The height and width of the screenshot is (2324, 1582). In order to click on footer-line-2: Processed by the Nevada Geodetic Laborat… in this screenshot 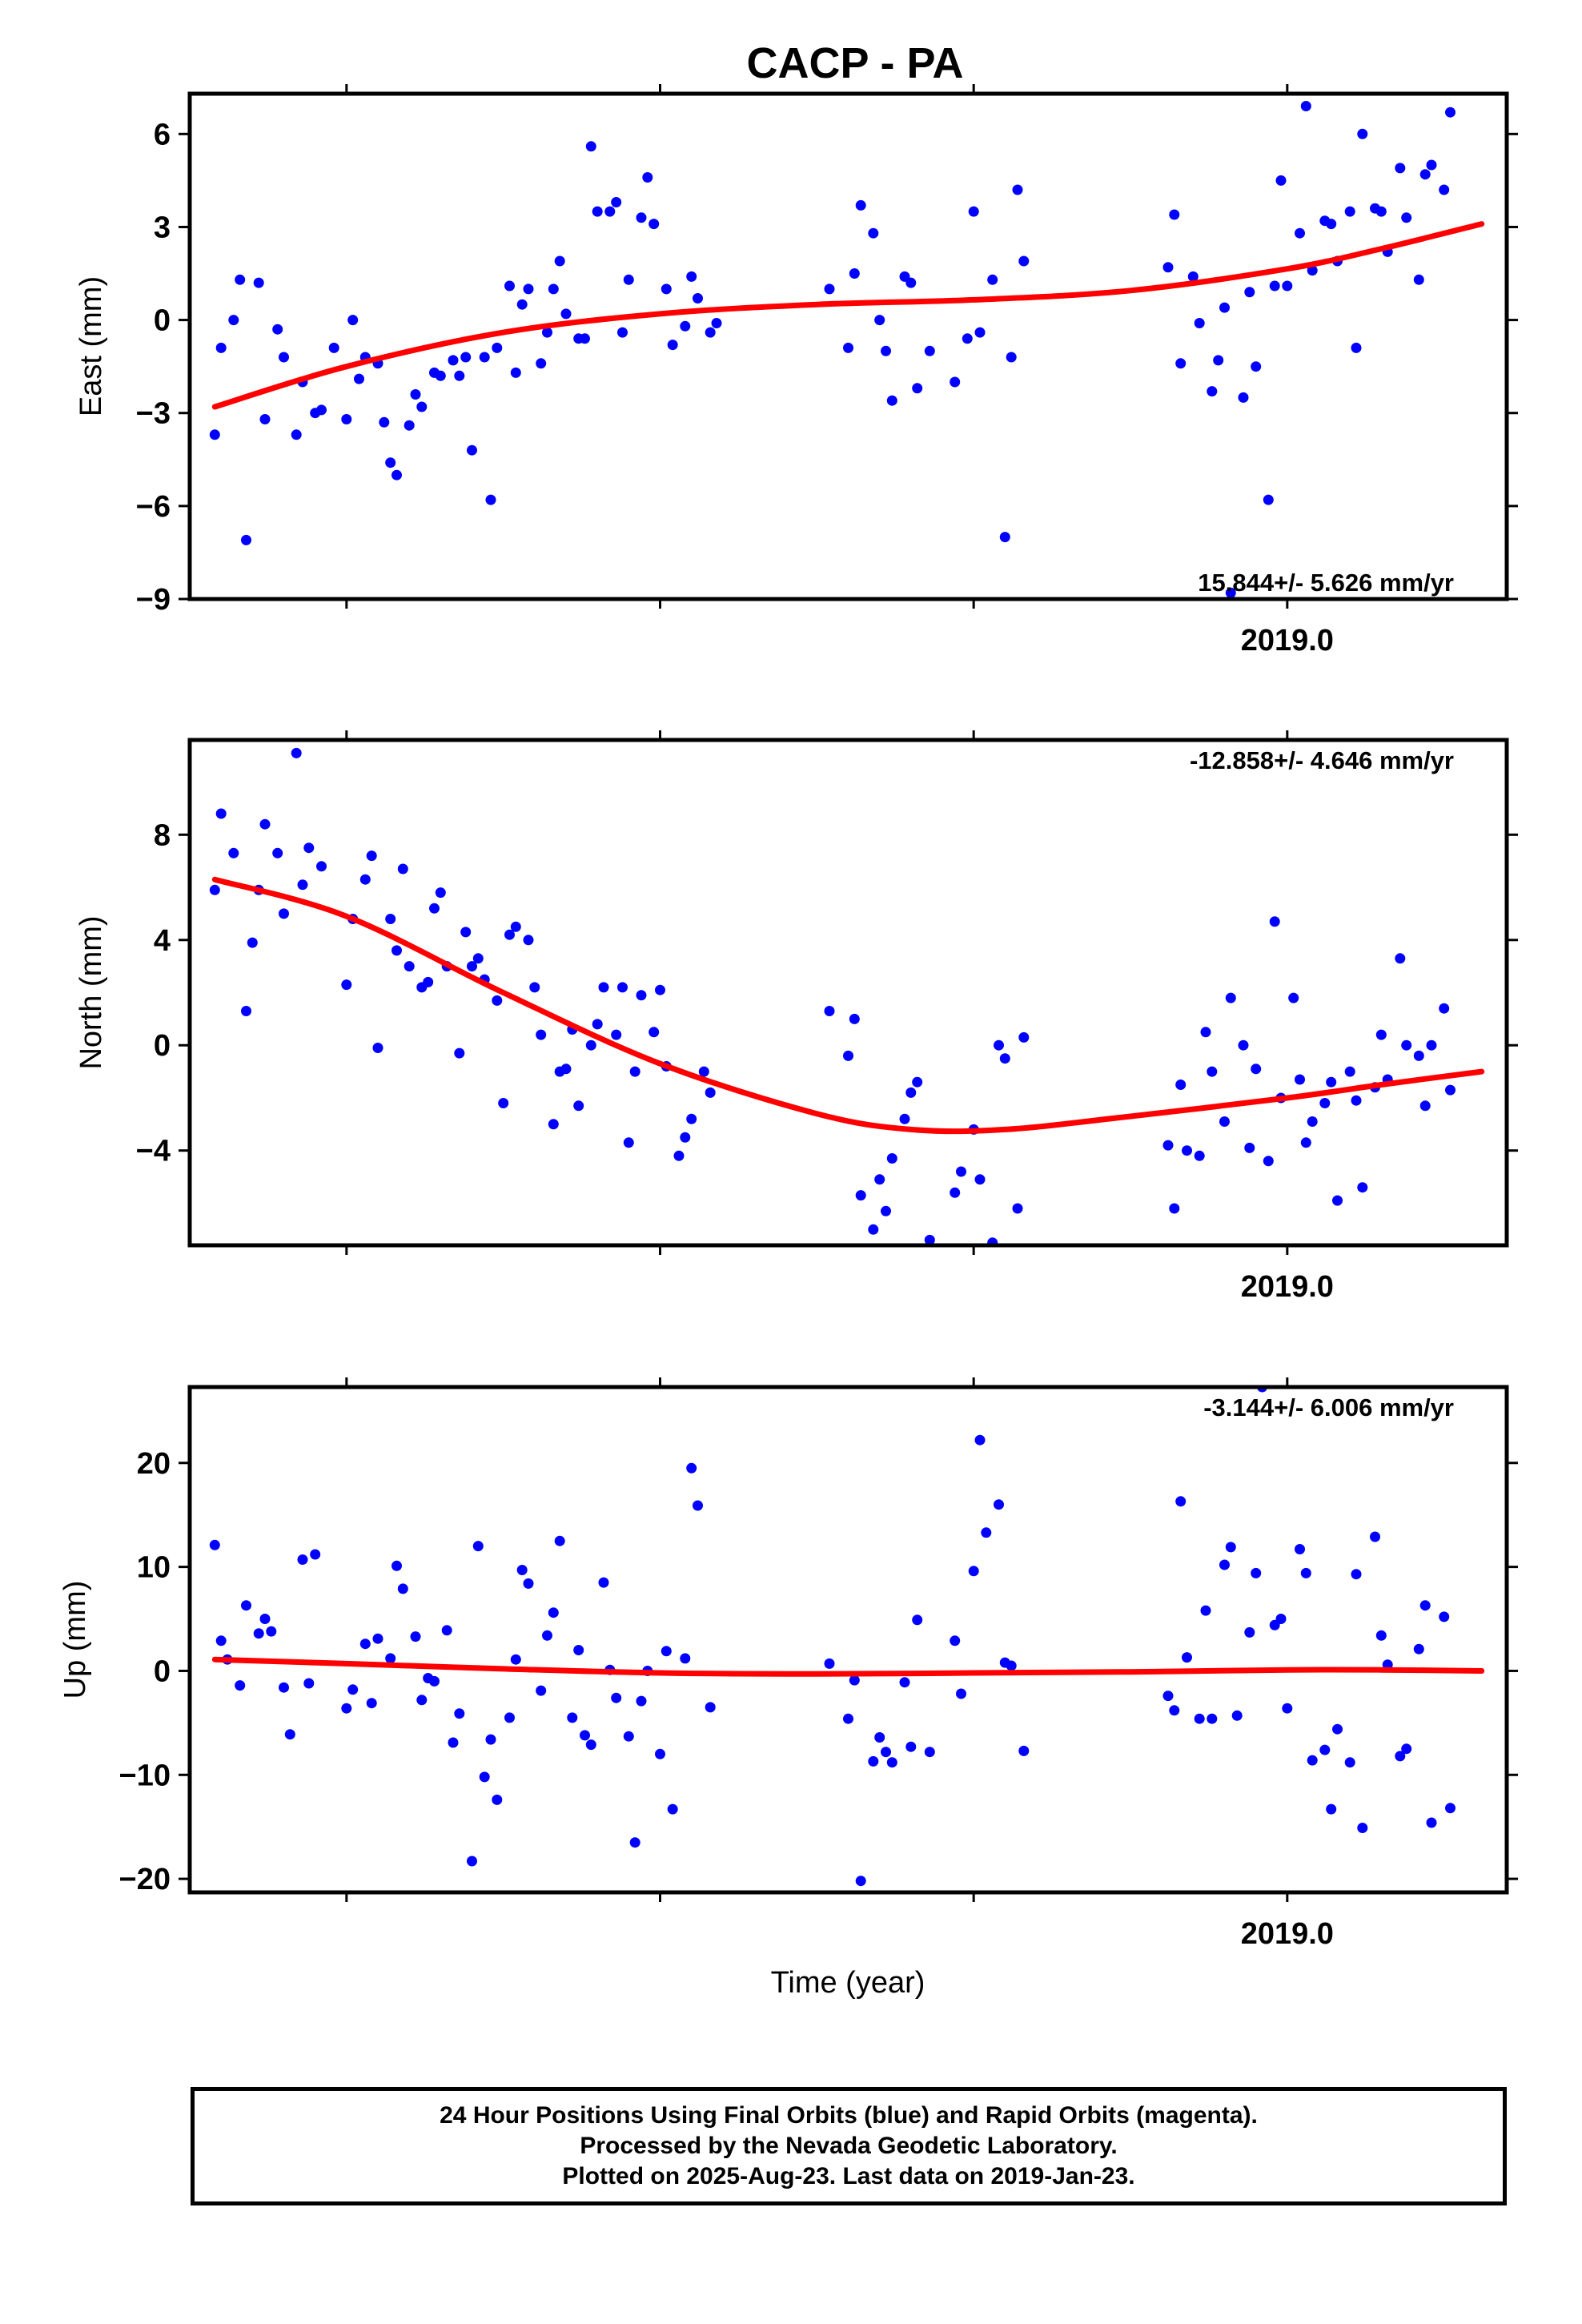, I will do `click(849, 2146)`.